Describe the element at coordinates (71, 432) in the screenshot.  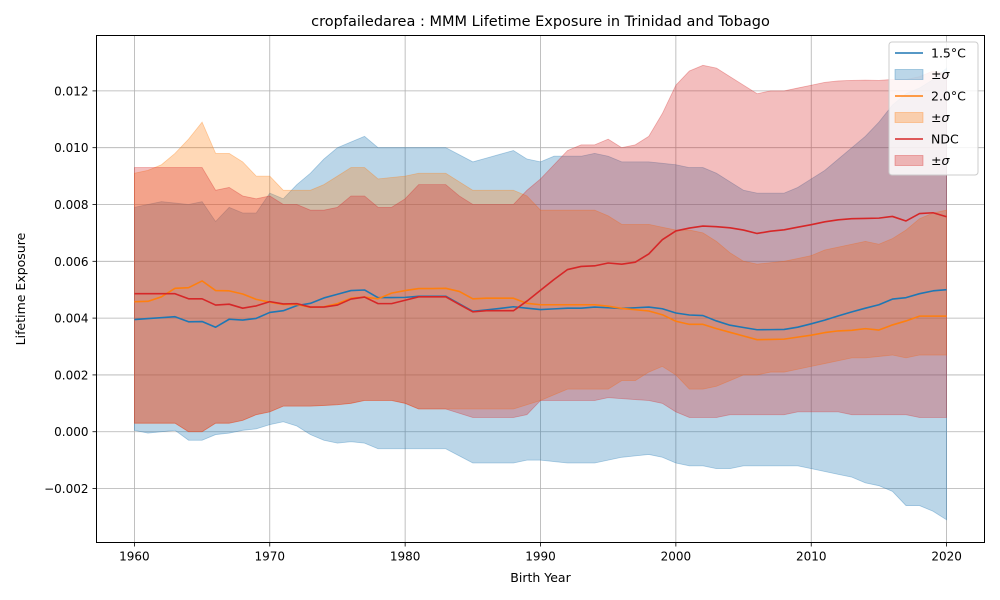
I see `y-tick-label: 0.000` at that location.